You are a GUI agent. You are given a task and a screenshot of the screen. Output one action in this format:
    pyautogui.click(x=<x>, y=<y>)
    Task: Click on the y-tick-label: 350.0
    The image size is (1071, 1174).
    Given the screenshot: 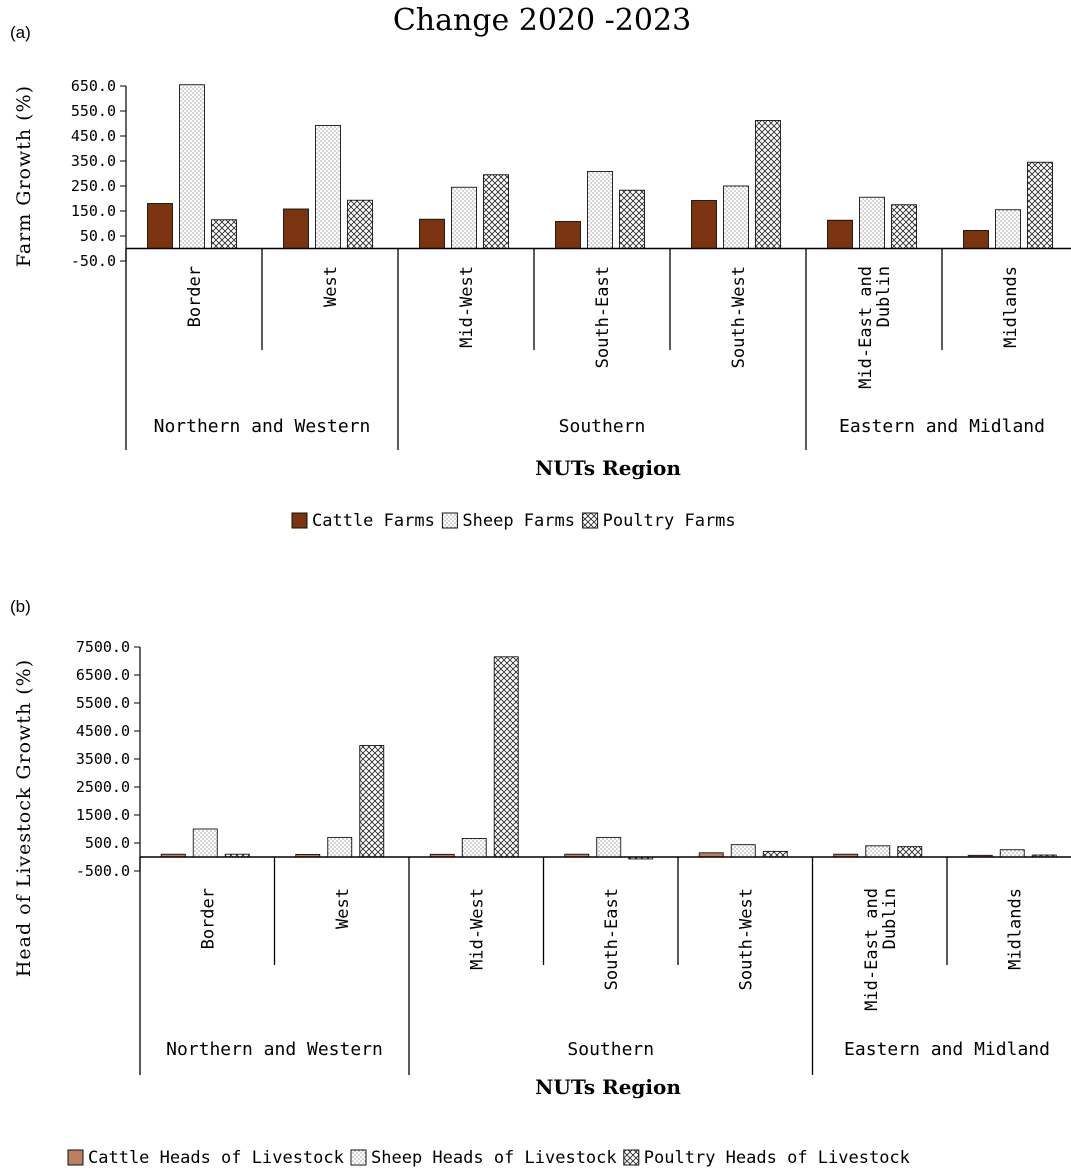 What is the action you would take?
    pyautogui.click(x=93, y=161)
    